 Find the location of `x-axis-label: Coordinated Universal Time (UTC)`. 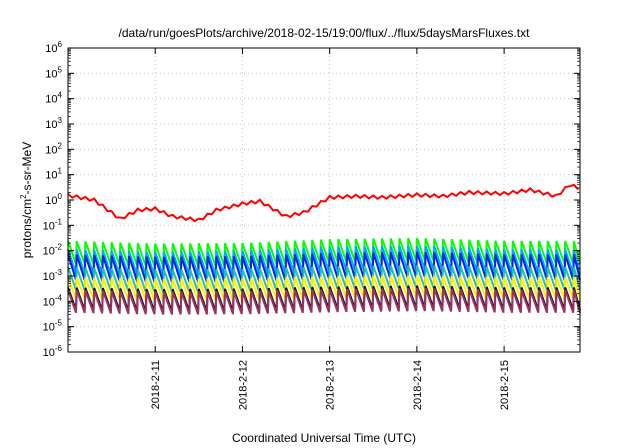

x-axis-label: Coordinated Universal Time (UTC) is located at coordinates (324, 438).